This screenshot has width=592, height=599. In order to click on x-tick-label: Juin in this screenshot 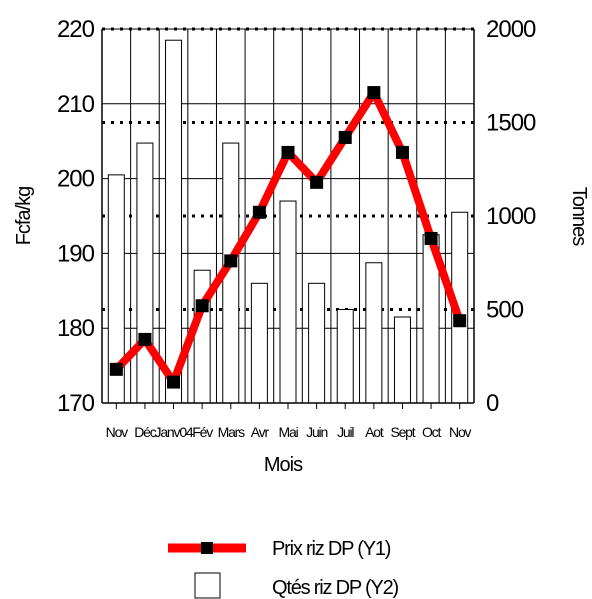, I will do `click(316, 432)`.